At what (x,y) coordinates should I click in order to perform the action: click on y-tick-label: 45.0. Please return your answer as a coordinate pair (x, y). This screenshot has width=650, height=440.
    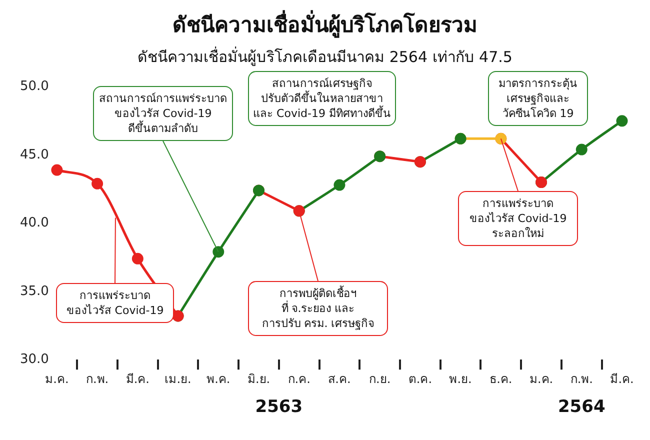
    Looking at the image, I should click on (34, 154).